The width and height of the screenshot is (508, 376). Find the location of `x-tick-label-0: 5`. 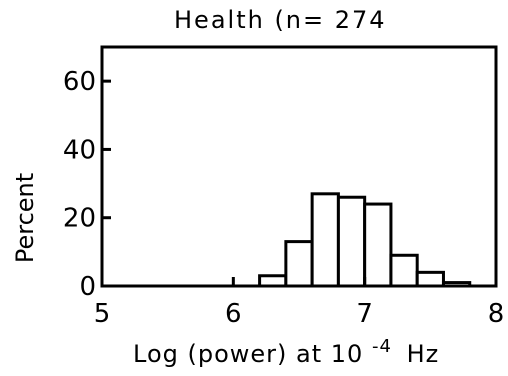

x-tick-label-0: 5 is located at coordinates (102, 314).